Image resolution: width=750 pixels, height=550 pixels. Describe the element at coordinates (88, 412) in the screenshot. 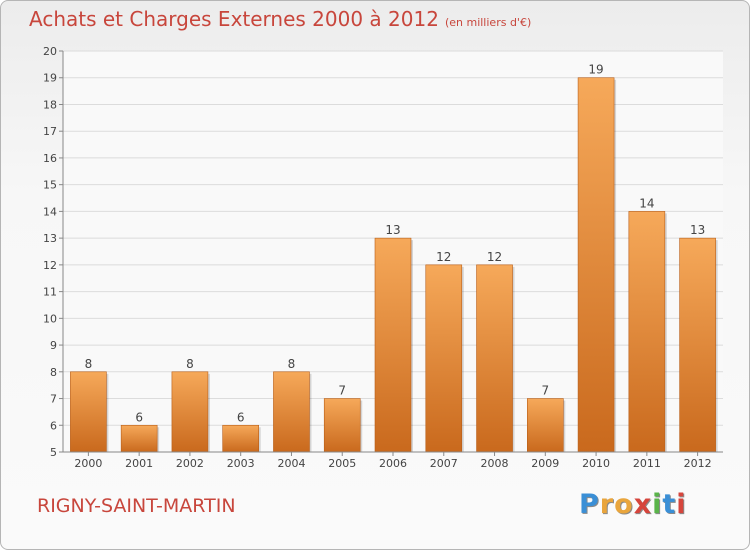

I see `bar-2000` at that location.